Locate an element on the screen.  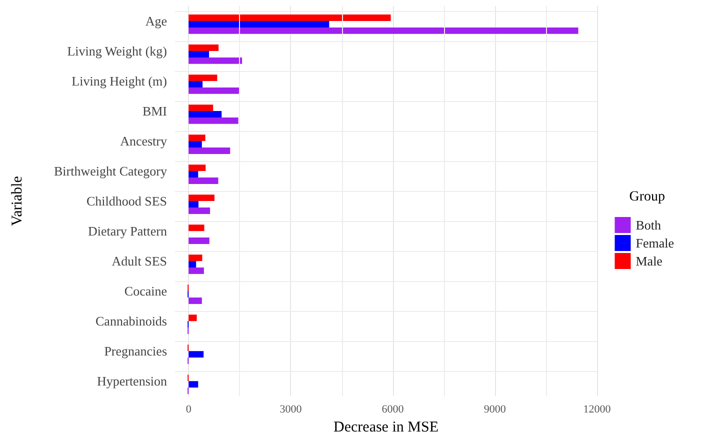
y-tick-label: BMI is located at coordinates (154, 111).